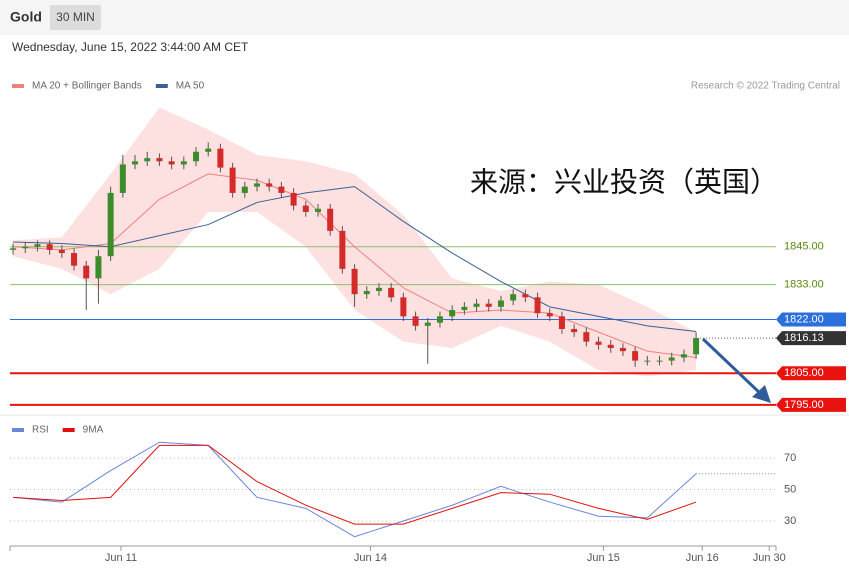 The image size is (849, 572). I want to click on level-label: 1822.00, so click(804, 319).